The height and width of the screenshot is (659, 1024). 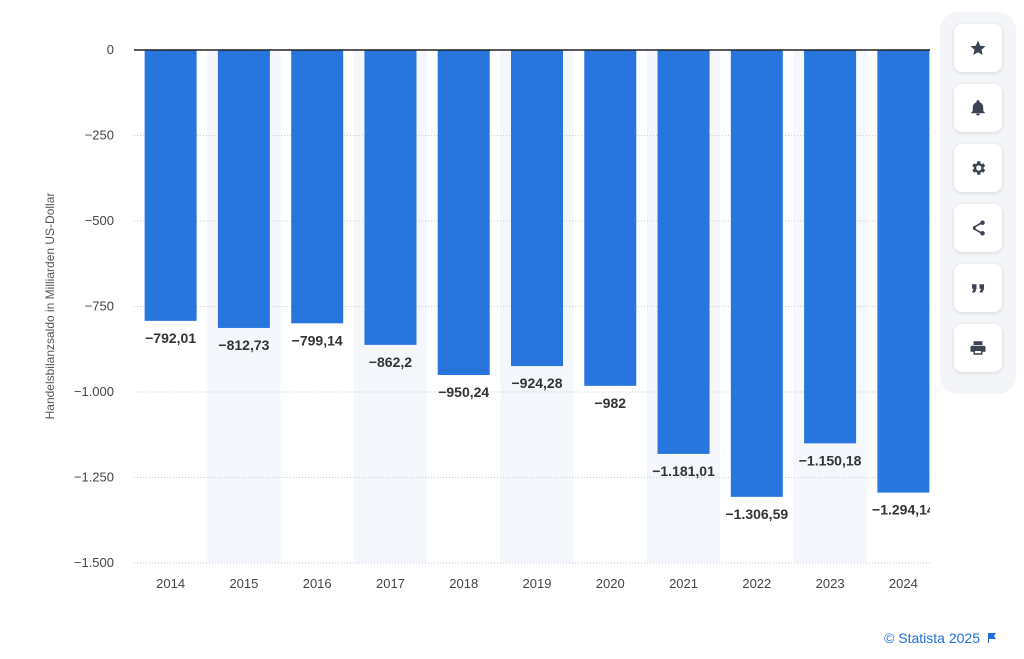 I want to click on data-label: −1.306,59, so click(x=756, y=514).